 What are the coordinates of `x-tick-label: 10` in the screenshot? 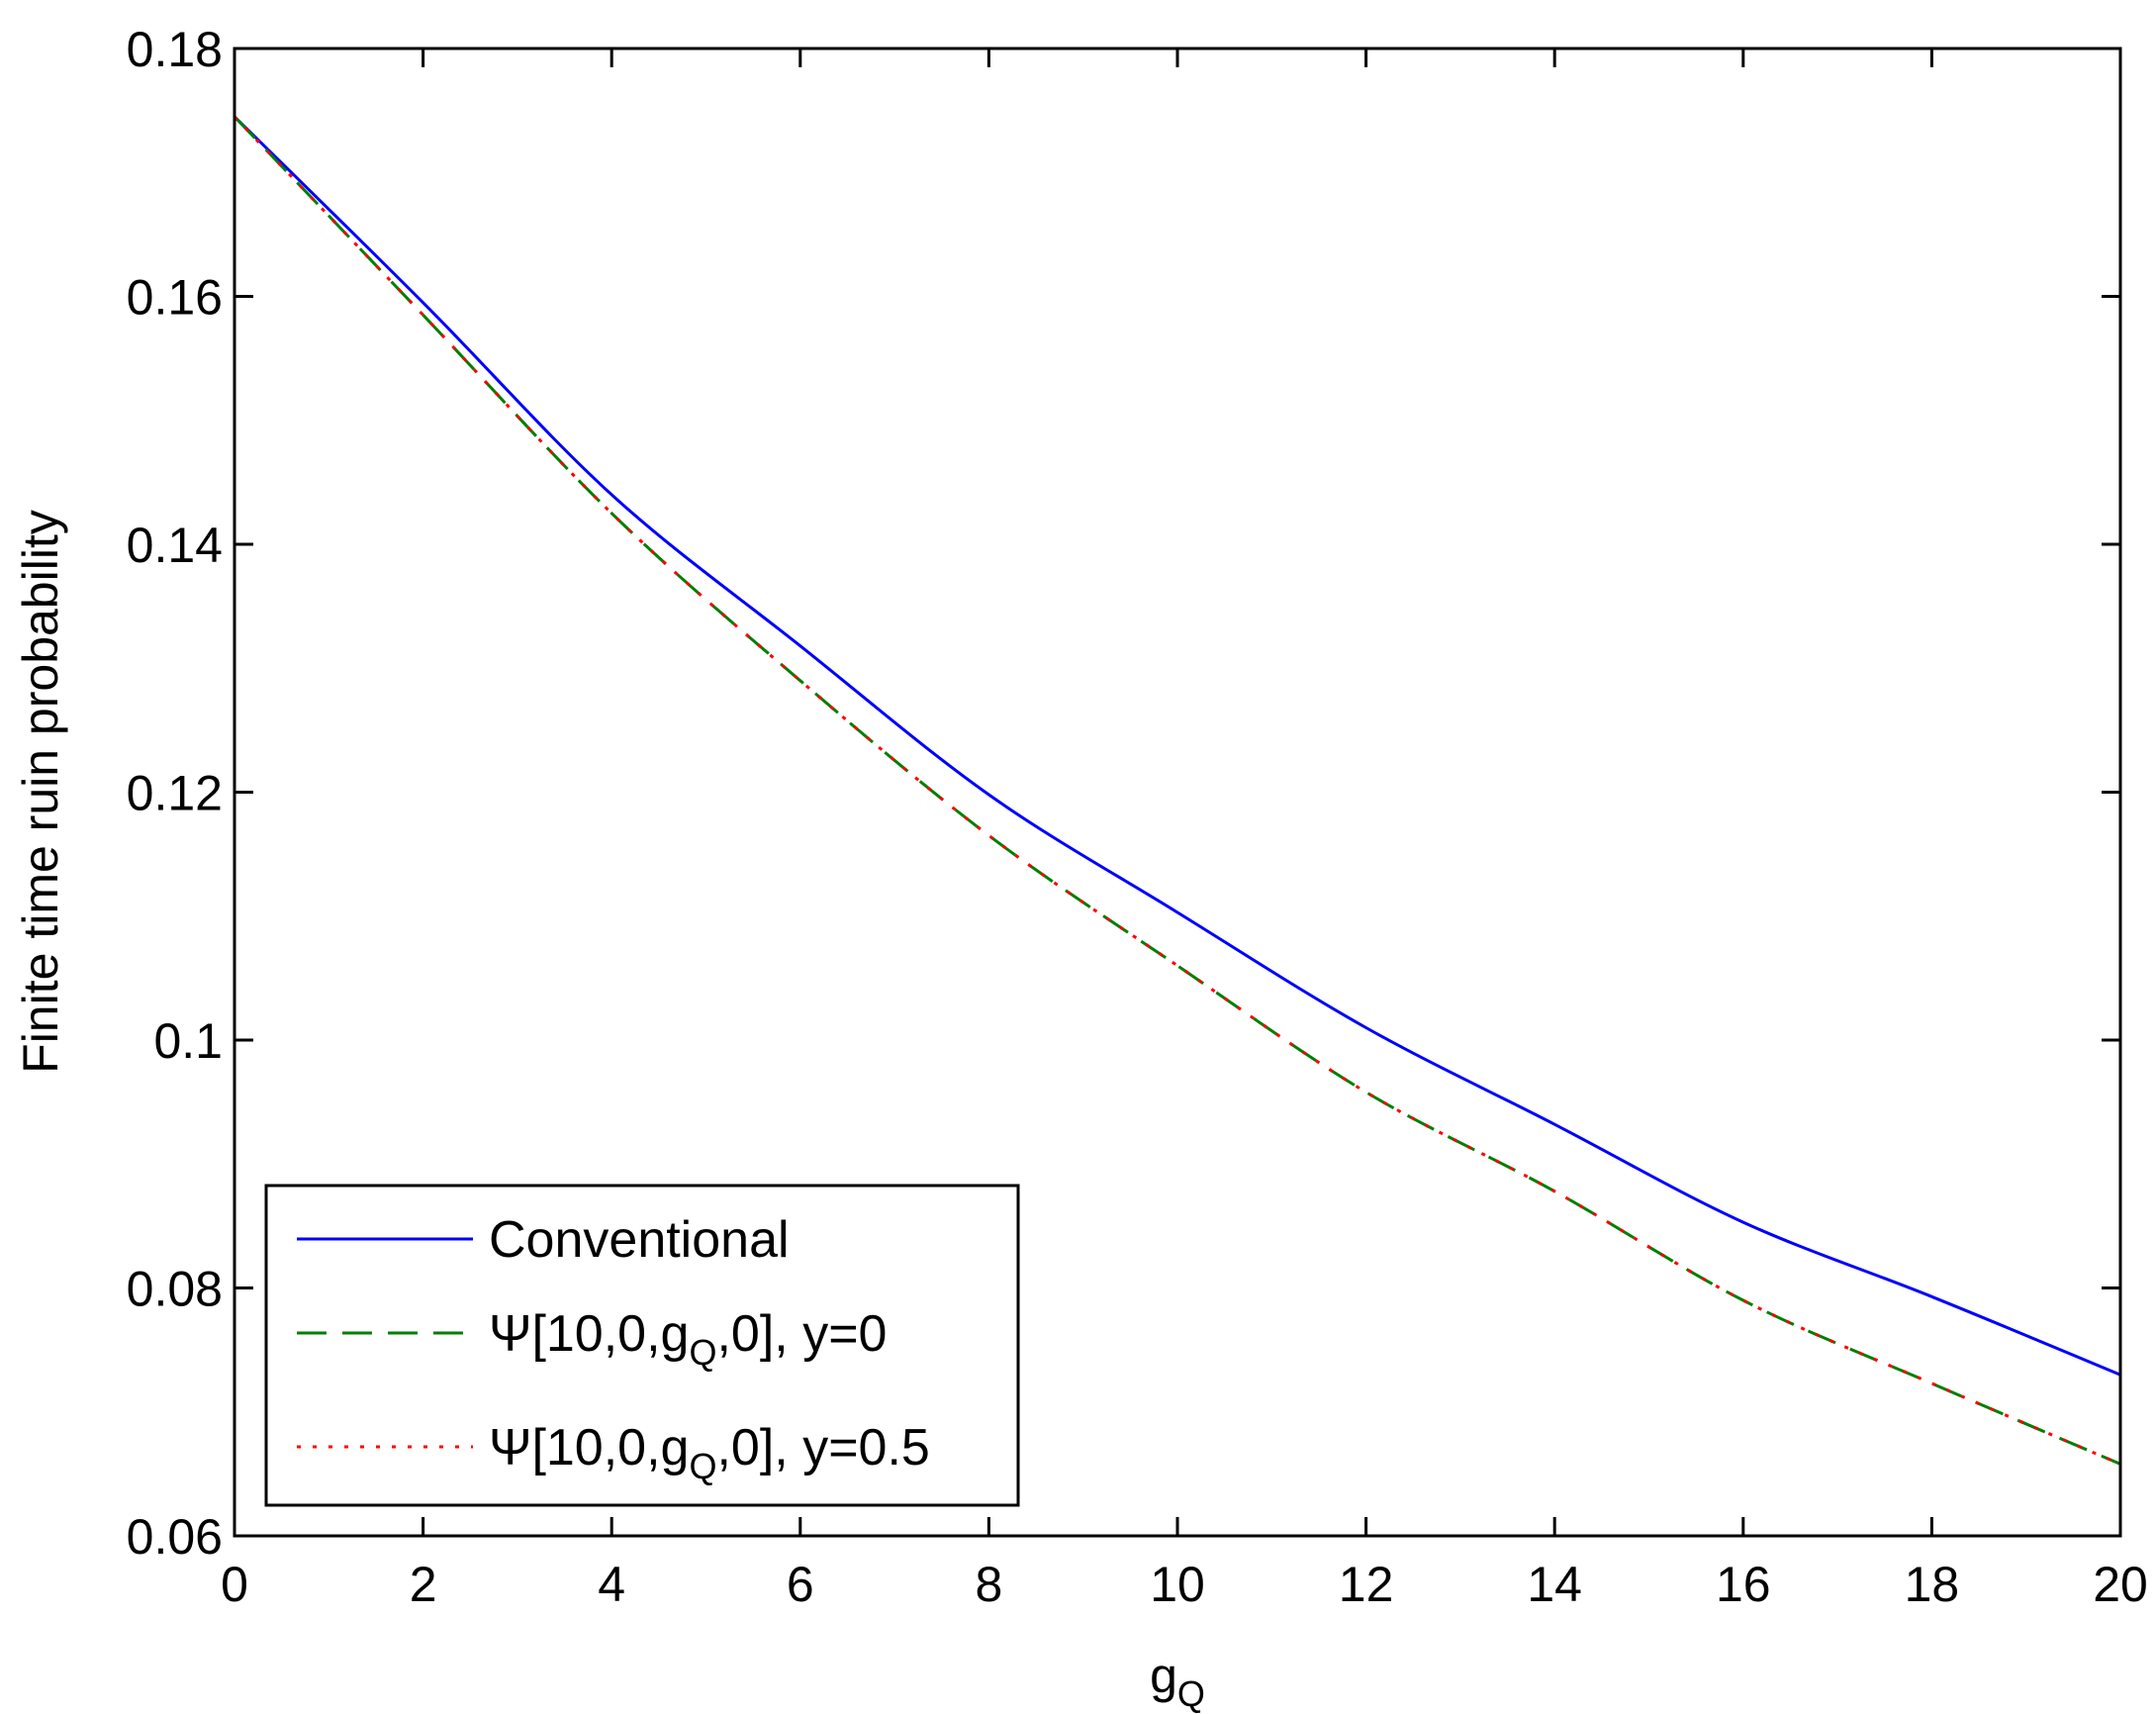 It's located at (1177, 1584).